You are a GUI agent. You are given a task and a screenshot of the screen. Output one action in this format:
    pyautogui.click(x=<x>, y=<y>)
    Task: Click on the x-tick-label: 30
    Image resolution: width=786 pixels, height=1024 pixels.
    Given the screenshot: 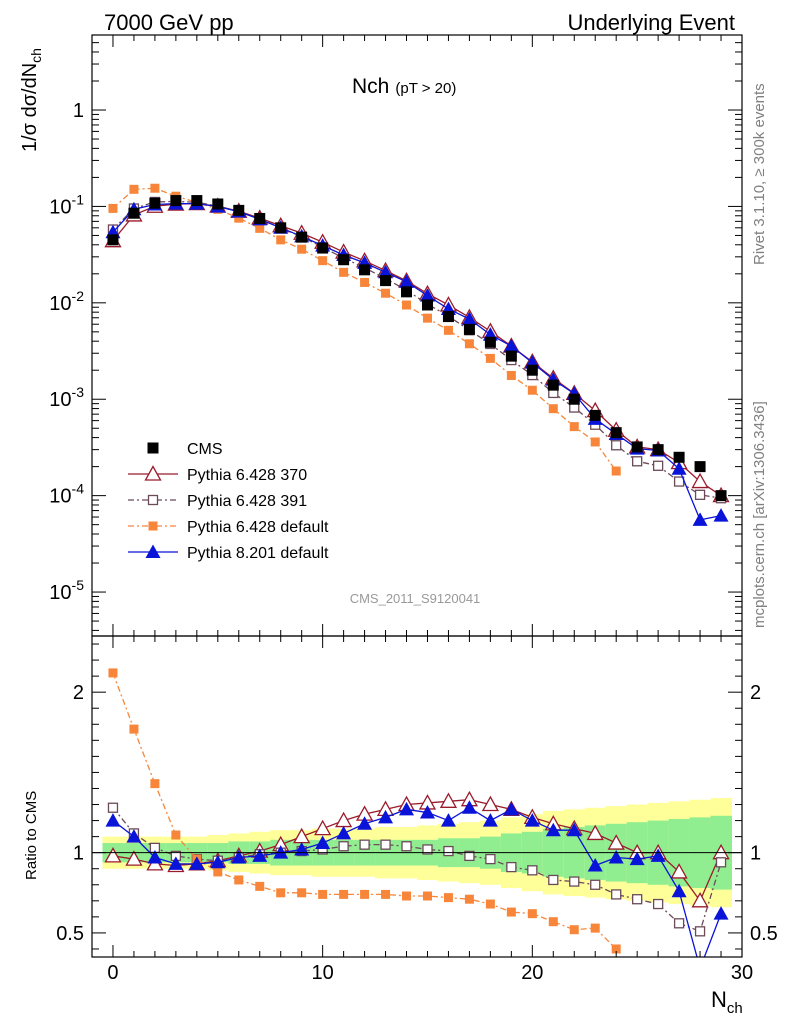 What is the action you would take?
    pyautogui.click(x=742, y=973)
    